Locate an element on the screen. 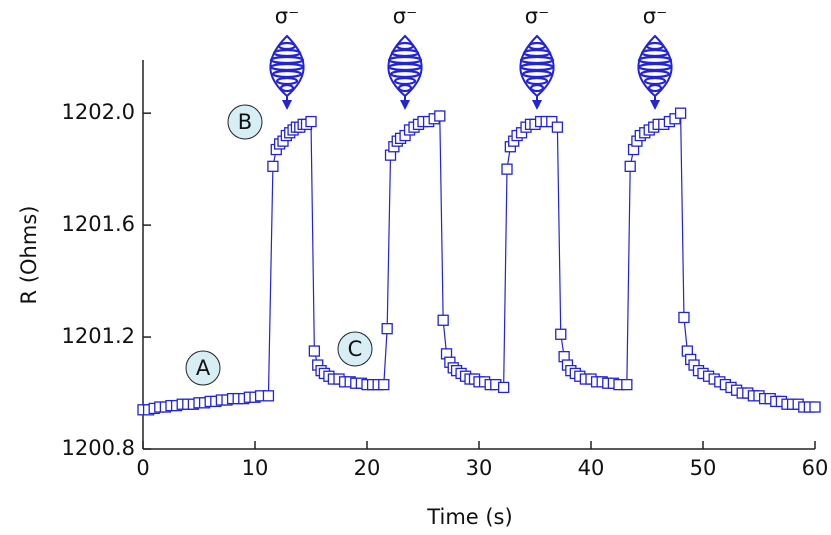  x-tick-label: 20 is located at coordinates (367, 468).